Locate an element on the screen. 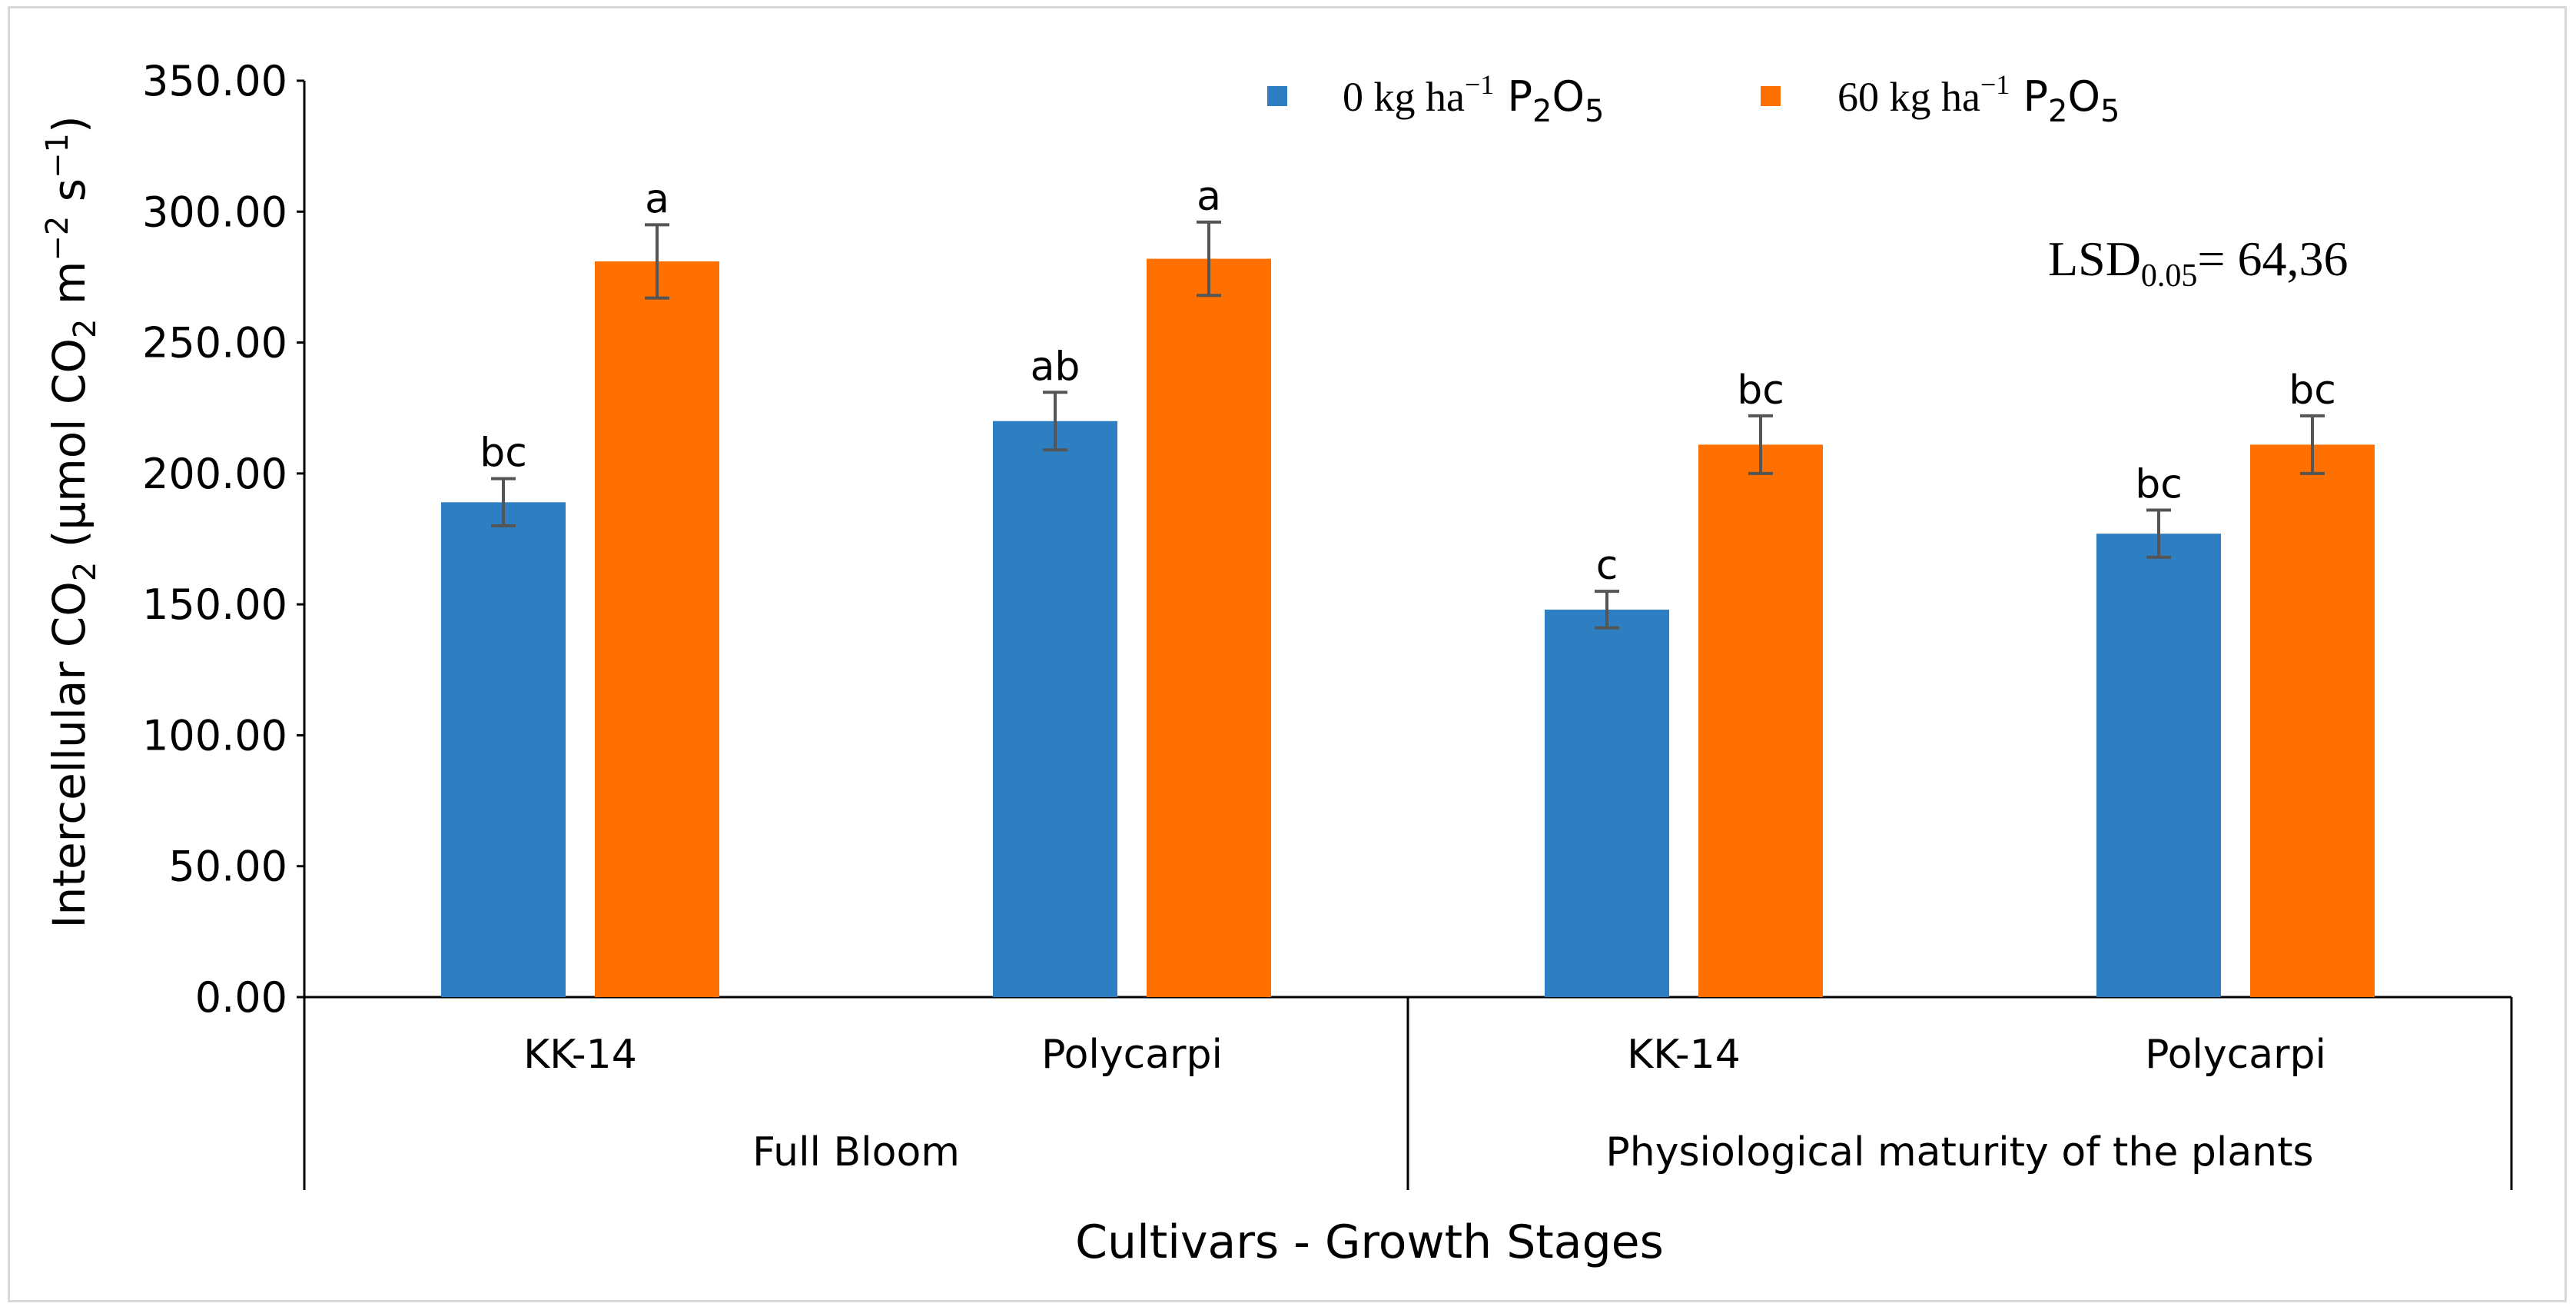 Image resolution: width=2576 pixels, height=1310 pixels. significance-label-0-0: bc is located at coordinates (503, 454).